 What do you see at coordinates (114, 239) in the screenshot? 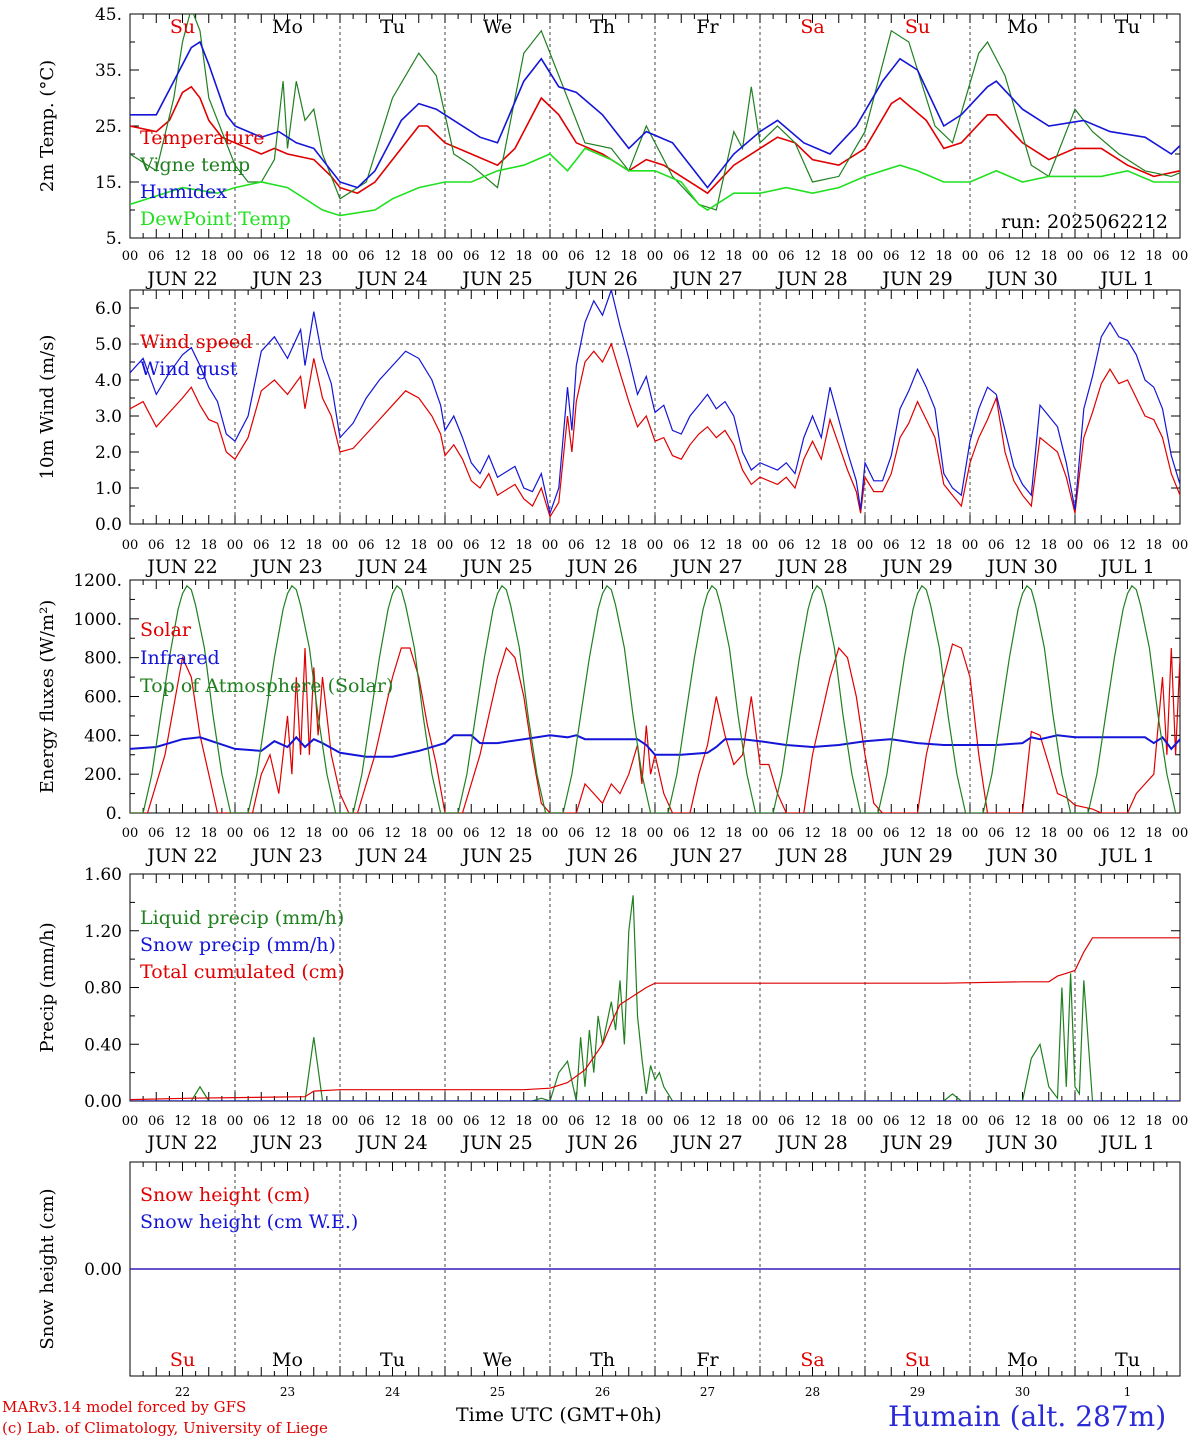
I see `y-tick-label: 5.` at bounding box center [114, 239].